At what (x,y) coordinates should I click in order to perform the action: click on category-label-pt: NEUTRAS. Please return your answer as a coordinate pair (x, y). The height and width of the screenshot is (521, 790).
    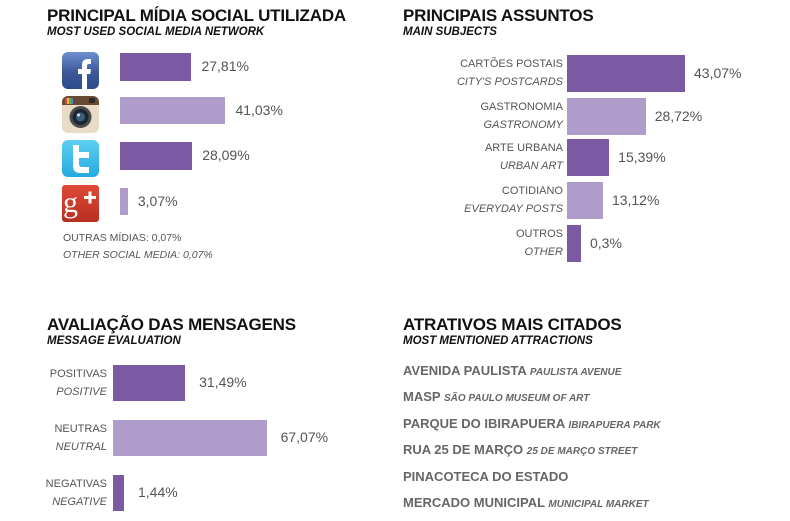
    Looking at the image, I should click on (80, 429).